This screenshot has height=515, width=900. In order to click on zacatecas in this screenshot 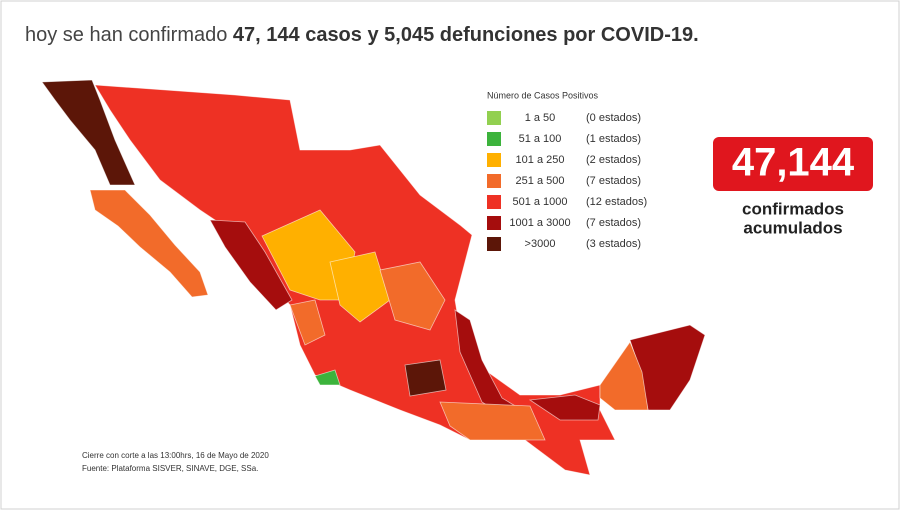, I will do `click(360, 287)`.